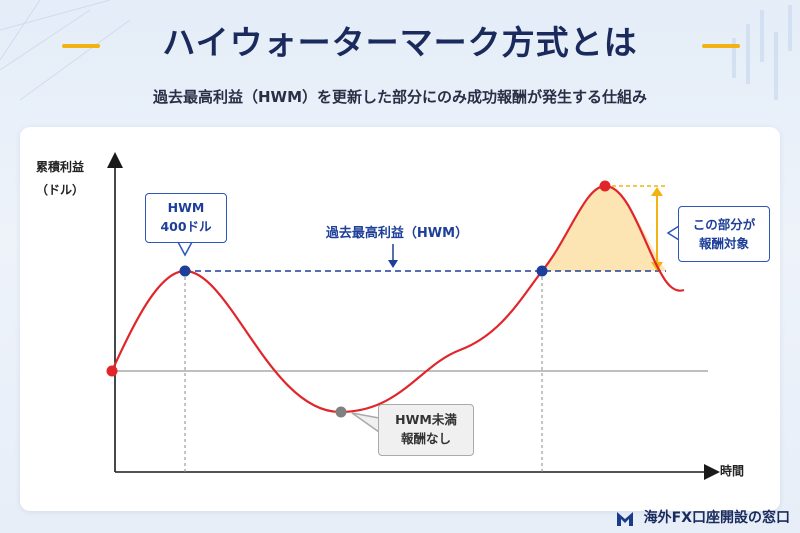 This screenshot has width=800, height=533. Describe the element at coordinates (400, 42) in the screenshot. I see `page-title: ハイウォーターマーク方式とは` at that location.